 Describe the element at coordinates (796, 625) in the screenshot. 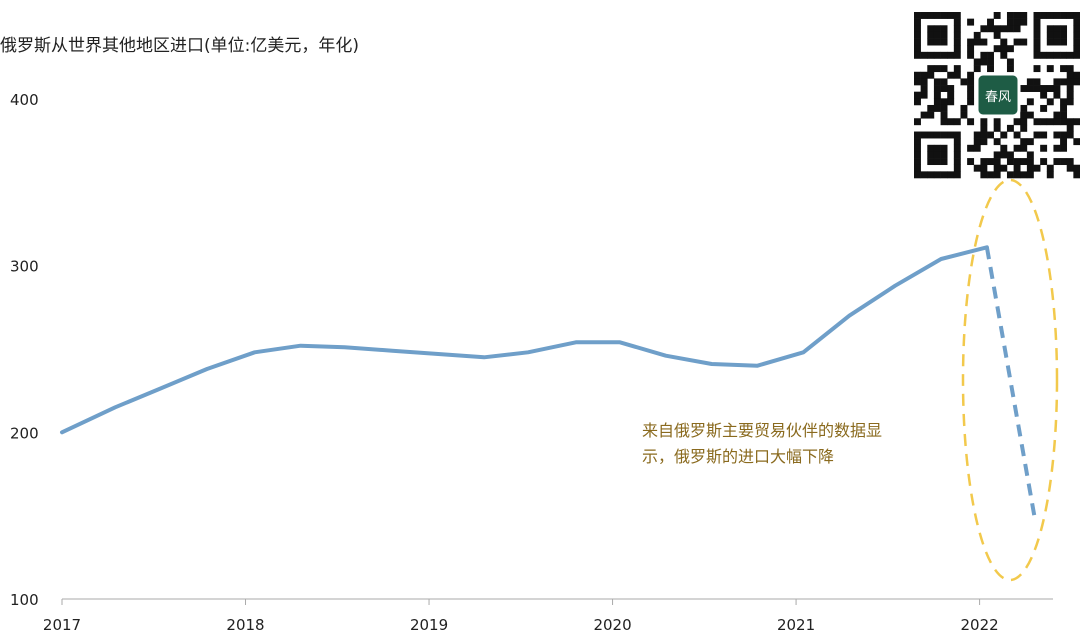

I see `x-tick-label: 2021` at that location.